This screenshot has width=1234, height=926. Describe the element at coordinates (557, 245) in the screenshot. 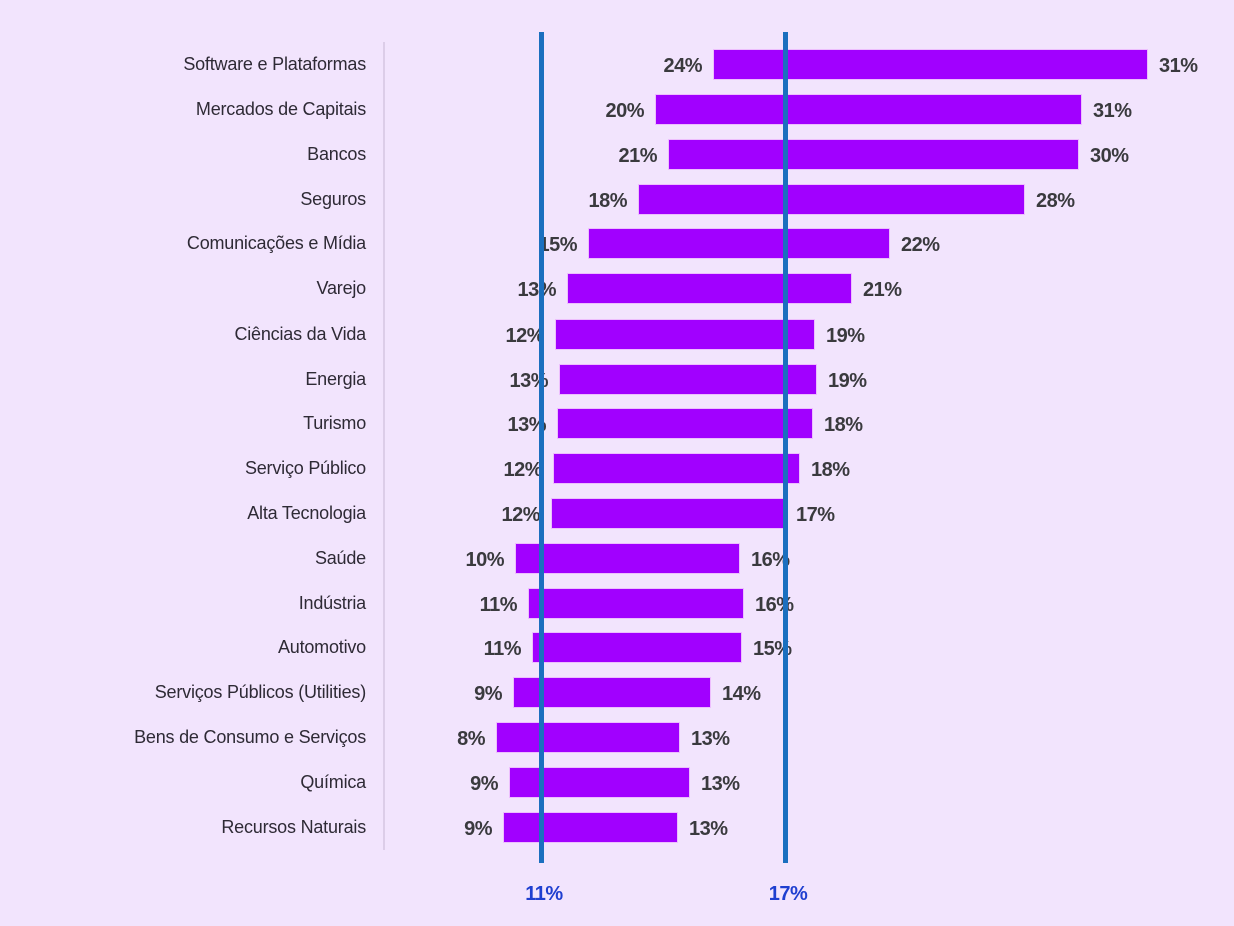

I see `low-value-label: 15%` at that location.